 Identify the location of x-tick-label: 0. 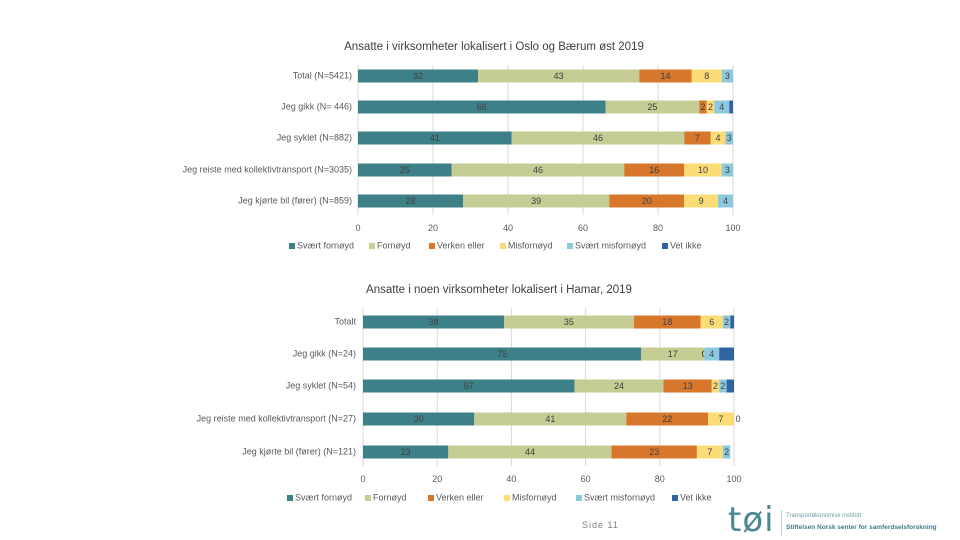
(362, 479).